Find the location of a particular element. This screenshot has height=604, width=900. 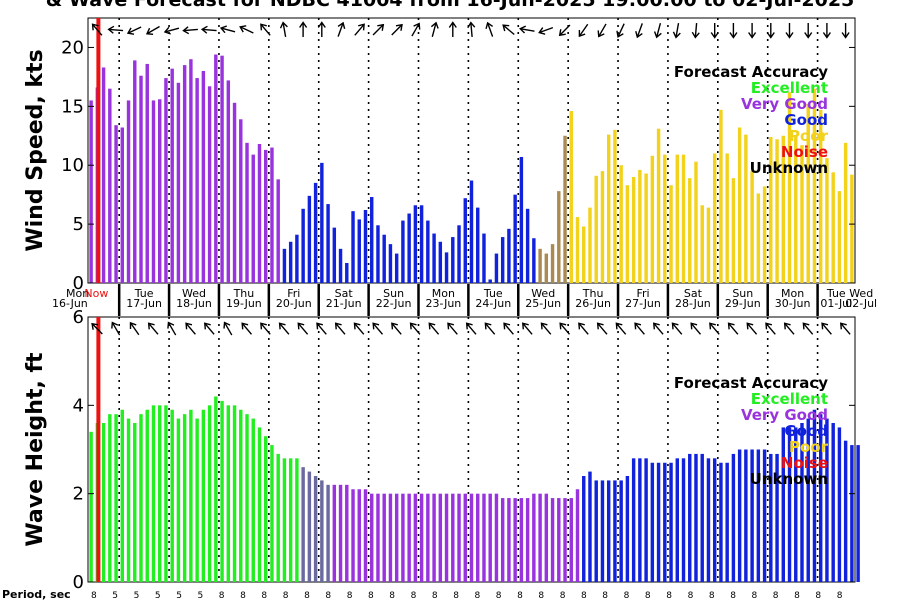

day-of-week-label: Tue is located at coordinates (836, 293).